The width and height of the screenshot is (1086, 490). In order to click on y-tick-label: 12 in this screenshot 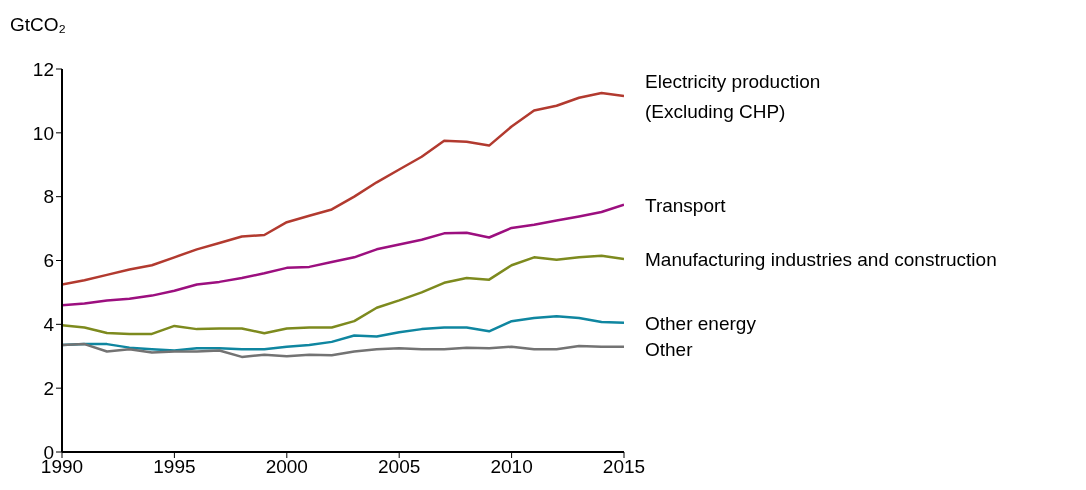, I will do `click(43, 69)`.